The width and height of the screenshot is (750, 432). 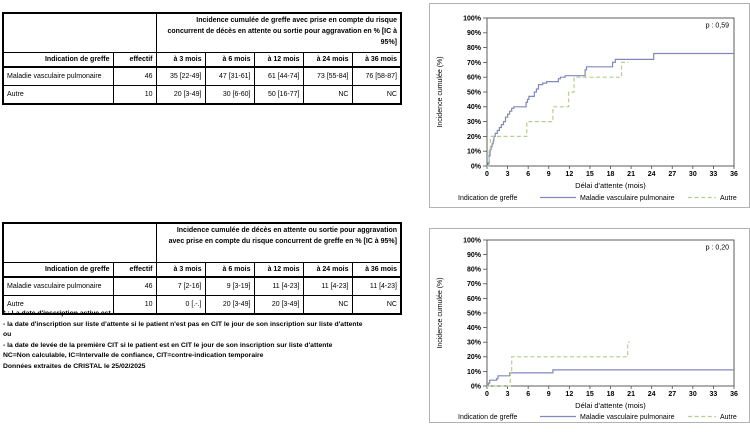 What do you see at coordinates (229, 95) in the screenshot?
I see `table-cell: 30 [6-60]` at bounding box center [229, 95].